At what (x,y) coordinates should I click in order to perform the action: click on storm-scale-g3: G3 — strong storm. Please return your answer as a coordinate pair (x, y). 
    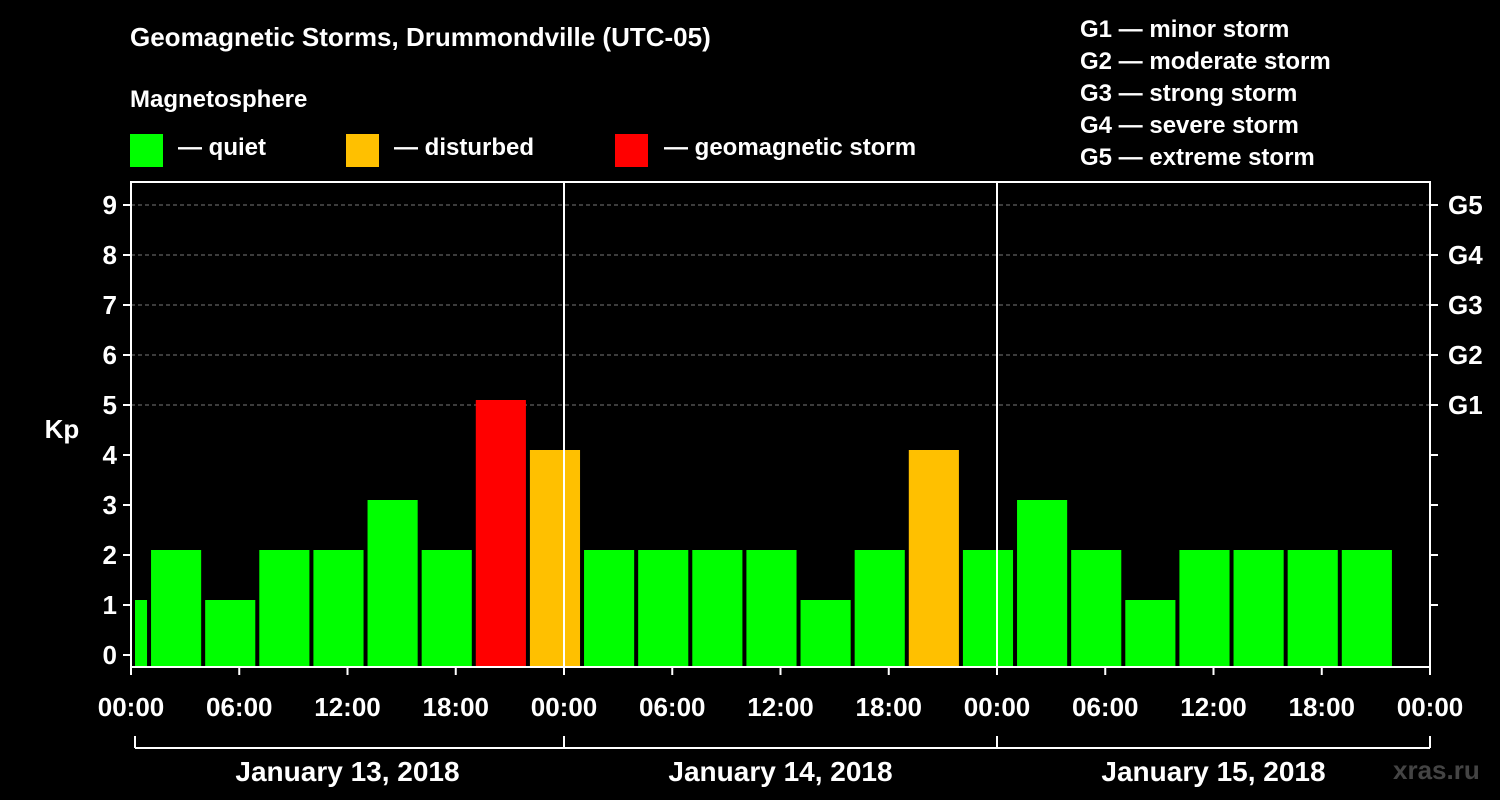
    Looking at the image, I should click on (1189, 93).